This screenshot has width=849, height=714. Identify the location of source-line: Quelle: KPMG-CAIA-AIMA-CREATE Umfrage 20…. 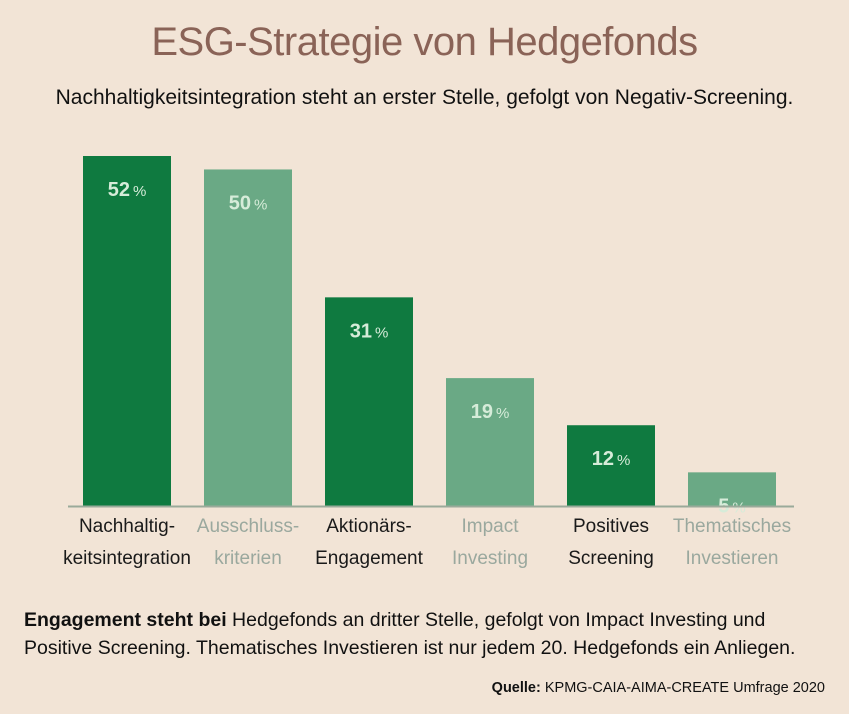
(658, 688).